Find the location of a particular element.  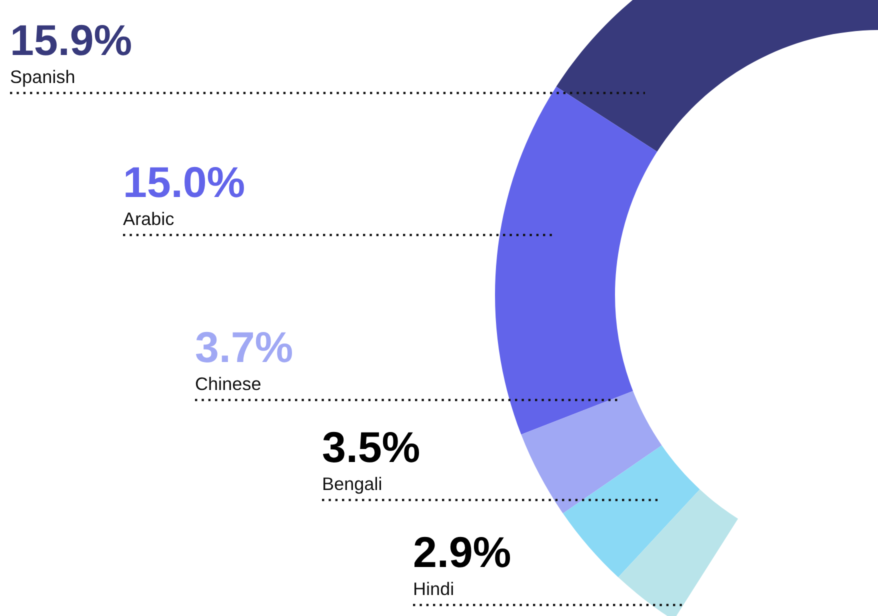

data-label: 3.5% is located at coordinates (370, 447).